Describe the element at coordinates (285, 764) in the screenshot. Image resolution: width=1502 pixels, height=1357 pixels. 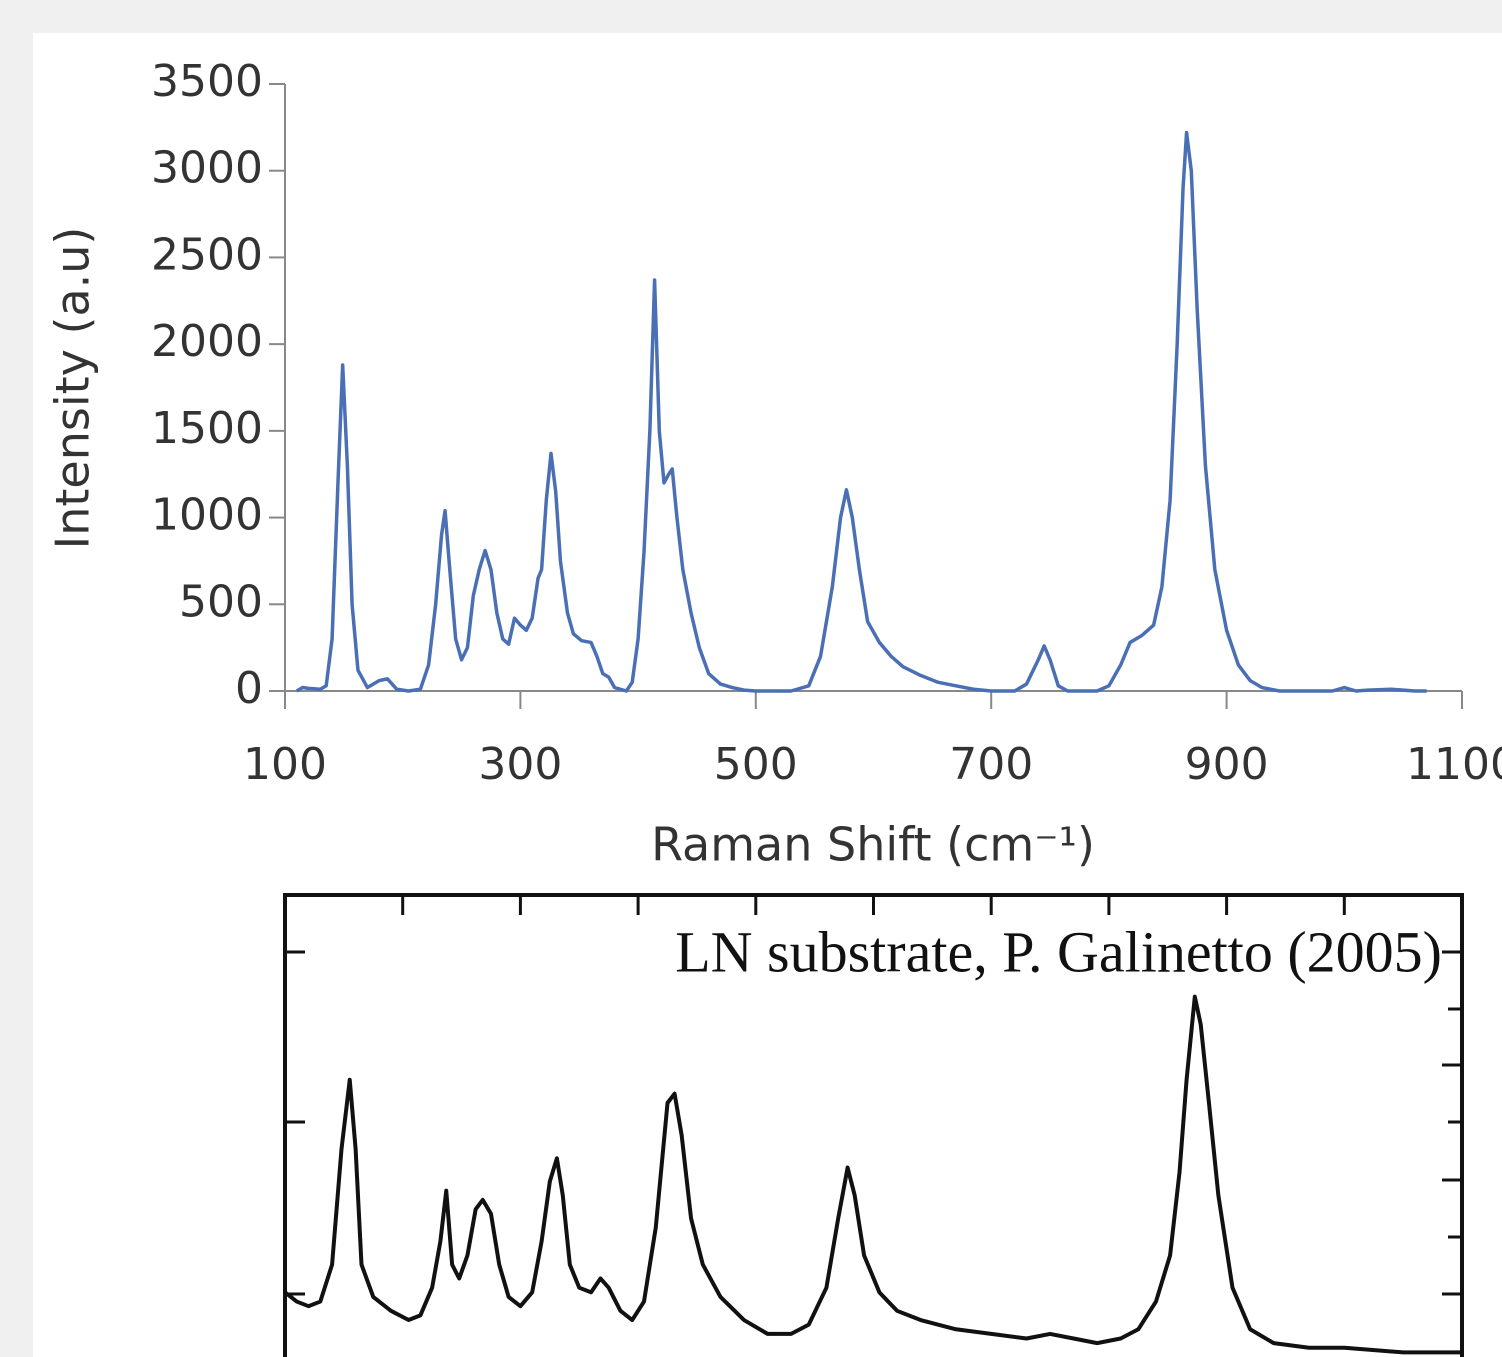
I see `x-tick-label: 100` at that location.